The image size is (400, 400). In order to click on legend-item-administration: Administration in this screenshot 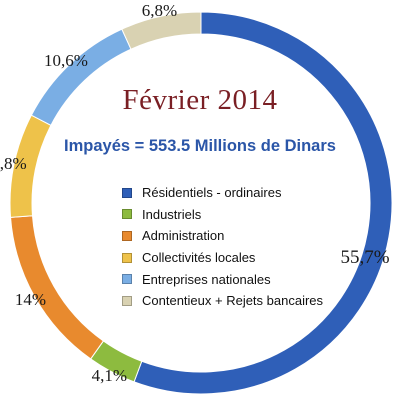, I will do `click(222, 236)`.